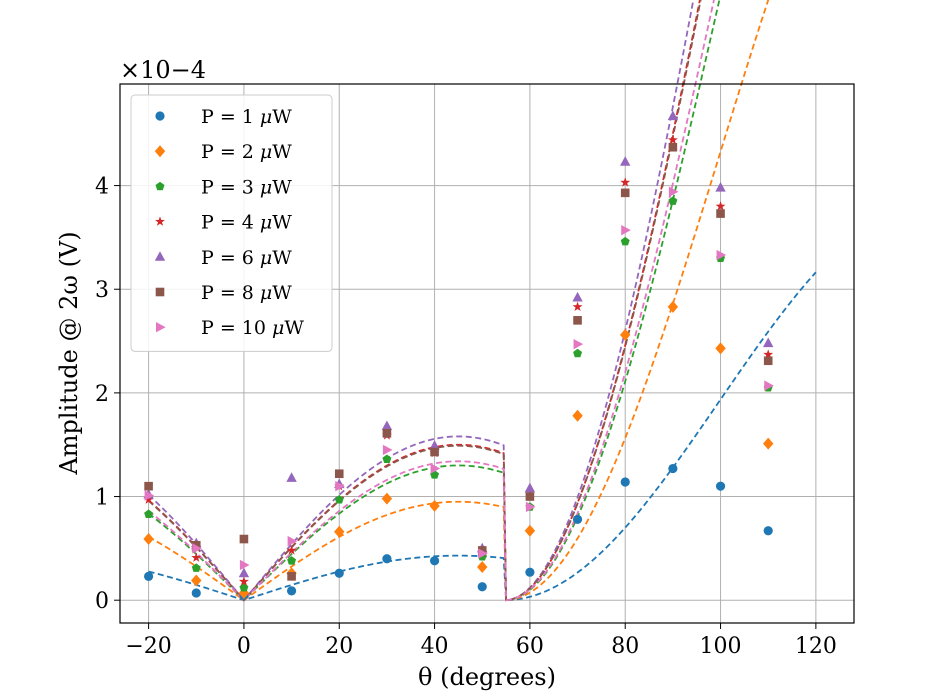 This screenshot has height=700, width=950. Describe the element at coordinates (102, 498) in the screenshot. I see `y-tick-label: 1` at that location.